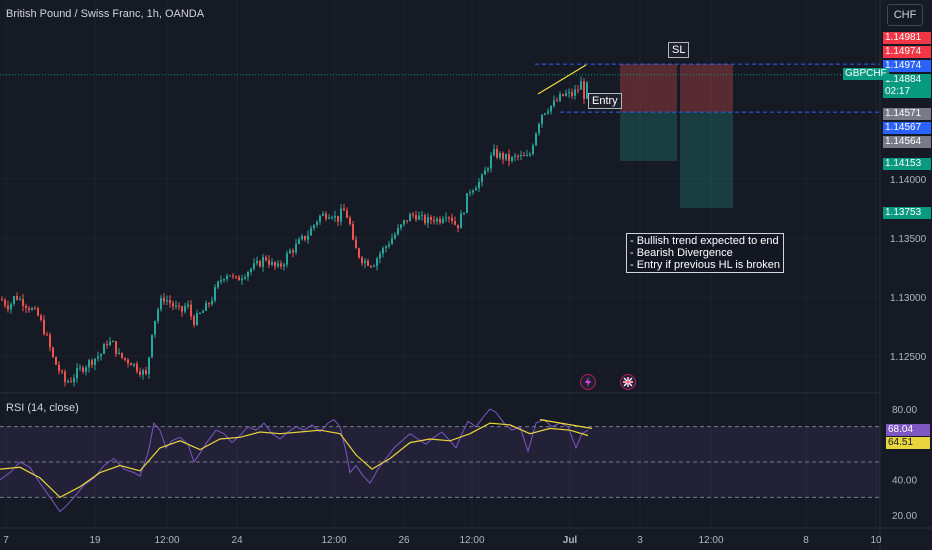 This screenshot has width=932, height=550. I want to click on level-lines, so click(440, 88).